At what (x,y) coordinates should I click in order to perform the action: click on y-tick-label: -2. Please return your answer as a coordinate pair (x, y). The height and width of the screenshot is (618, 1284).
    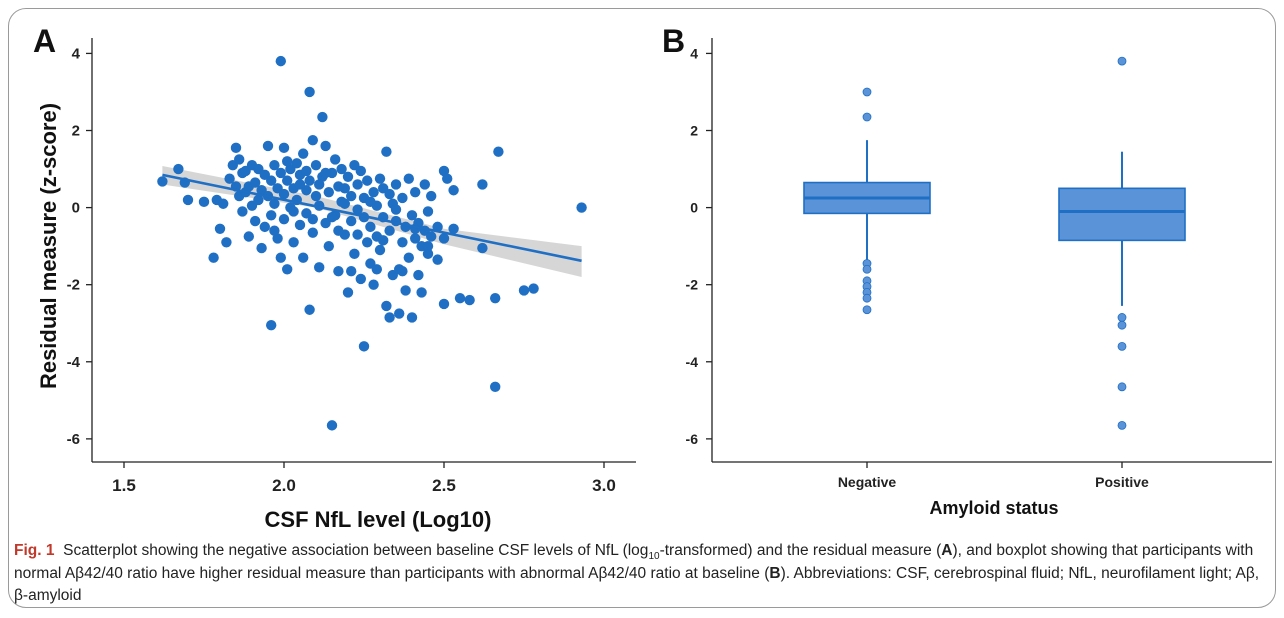
    Looking at the image, I should click on (73, 285).